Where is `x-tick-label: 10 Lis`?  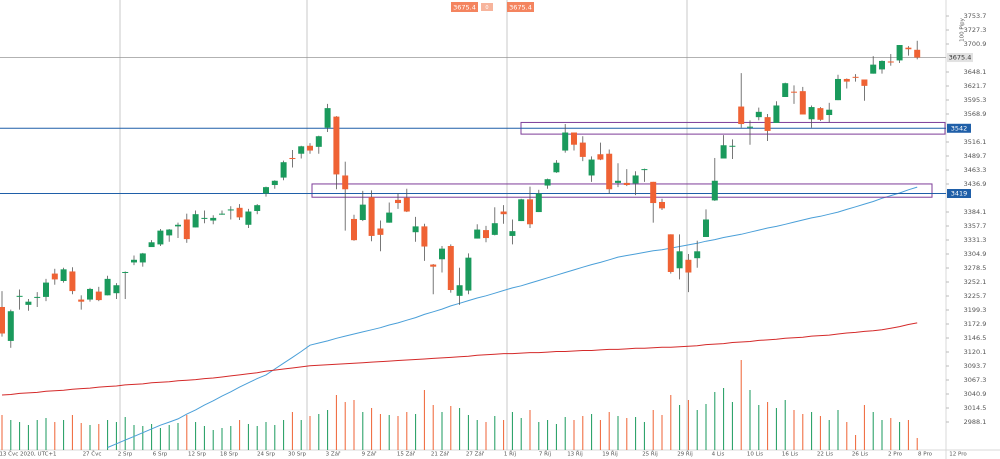 x-tick-label: 10 Lis is located at coordinates (755, 455).